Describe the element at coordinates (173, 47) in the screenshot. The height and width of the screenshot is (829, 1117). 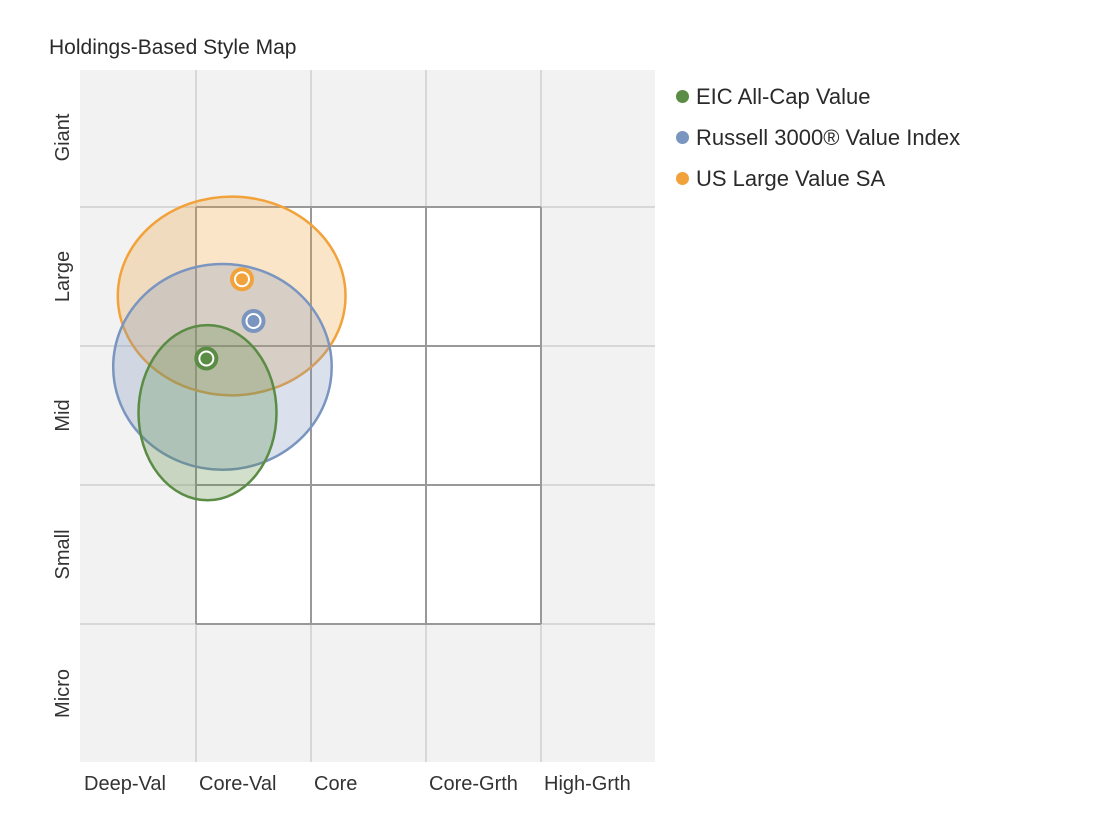
I see `chart-title: Holdings-Based Style Map` at that location.